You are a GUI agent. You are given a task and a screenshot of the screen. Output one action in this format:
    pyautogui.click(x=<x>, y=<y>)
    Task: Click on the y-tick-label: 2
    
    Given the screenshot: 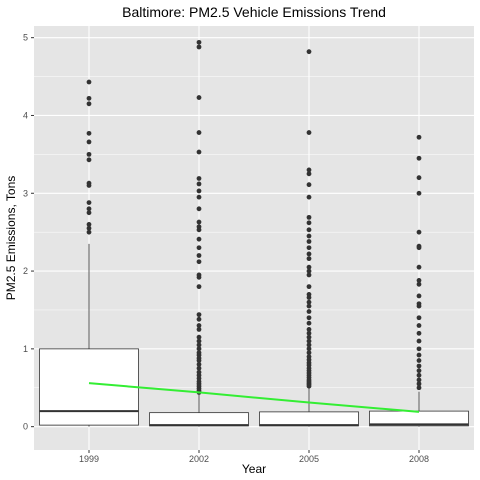 What is the action you would take?
    pyautogui.click(x=25, y=271)
    